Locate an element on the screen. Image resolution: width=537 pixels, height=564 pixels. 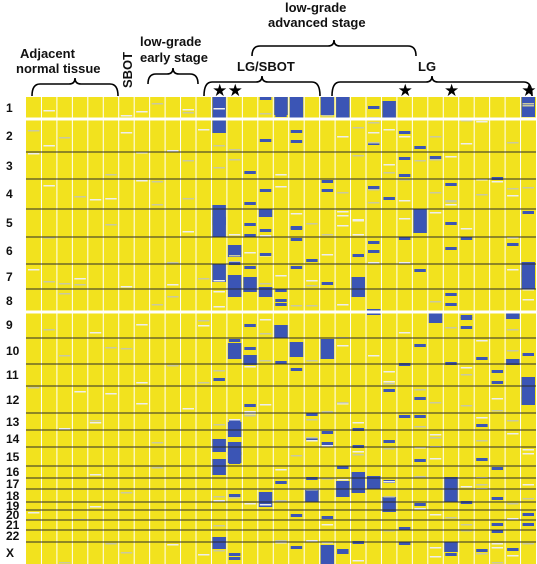
chromosome-label-18: 18 is located at coordinates (13, 495).